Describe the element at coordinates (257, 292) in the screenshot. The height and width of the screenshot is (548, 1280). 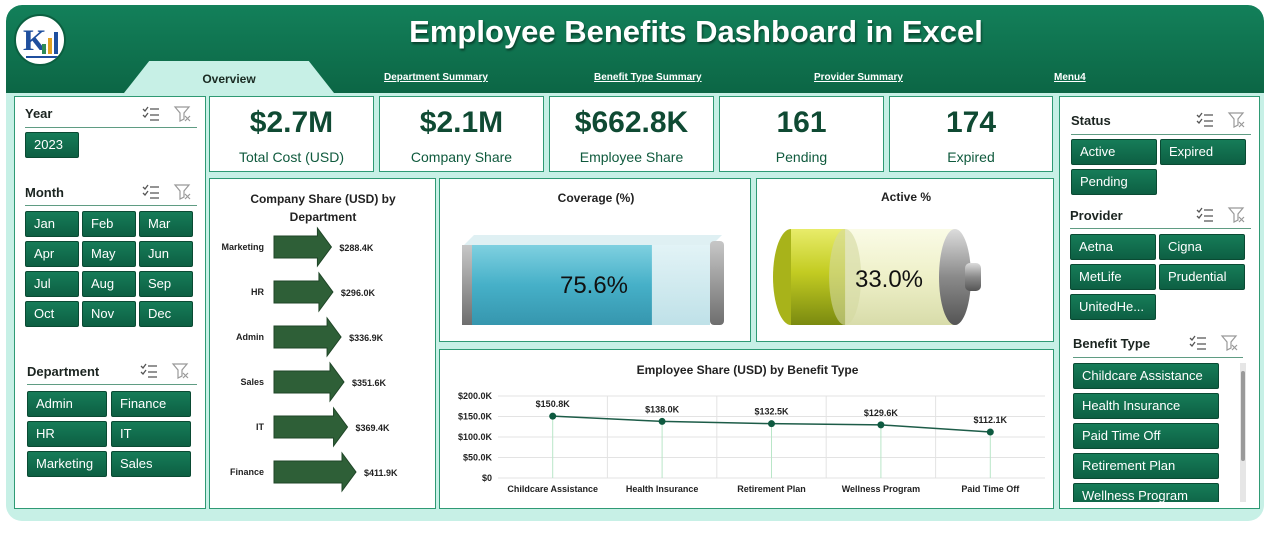
I see `category-label: HR` at that location.